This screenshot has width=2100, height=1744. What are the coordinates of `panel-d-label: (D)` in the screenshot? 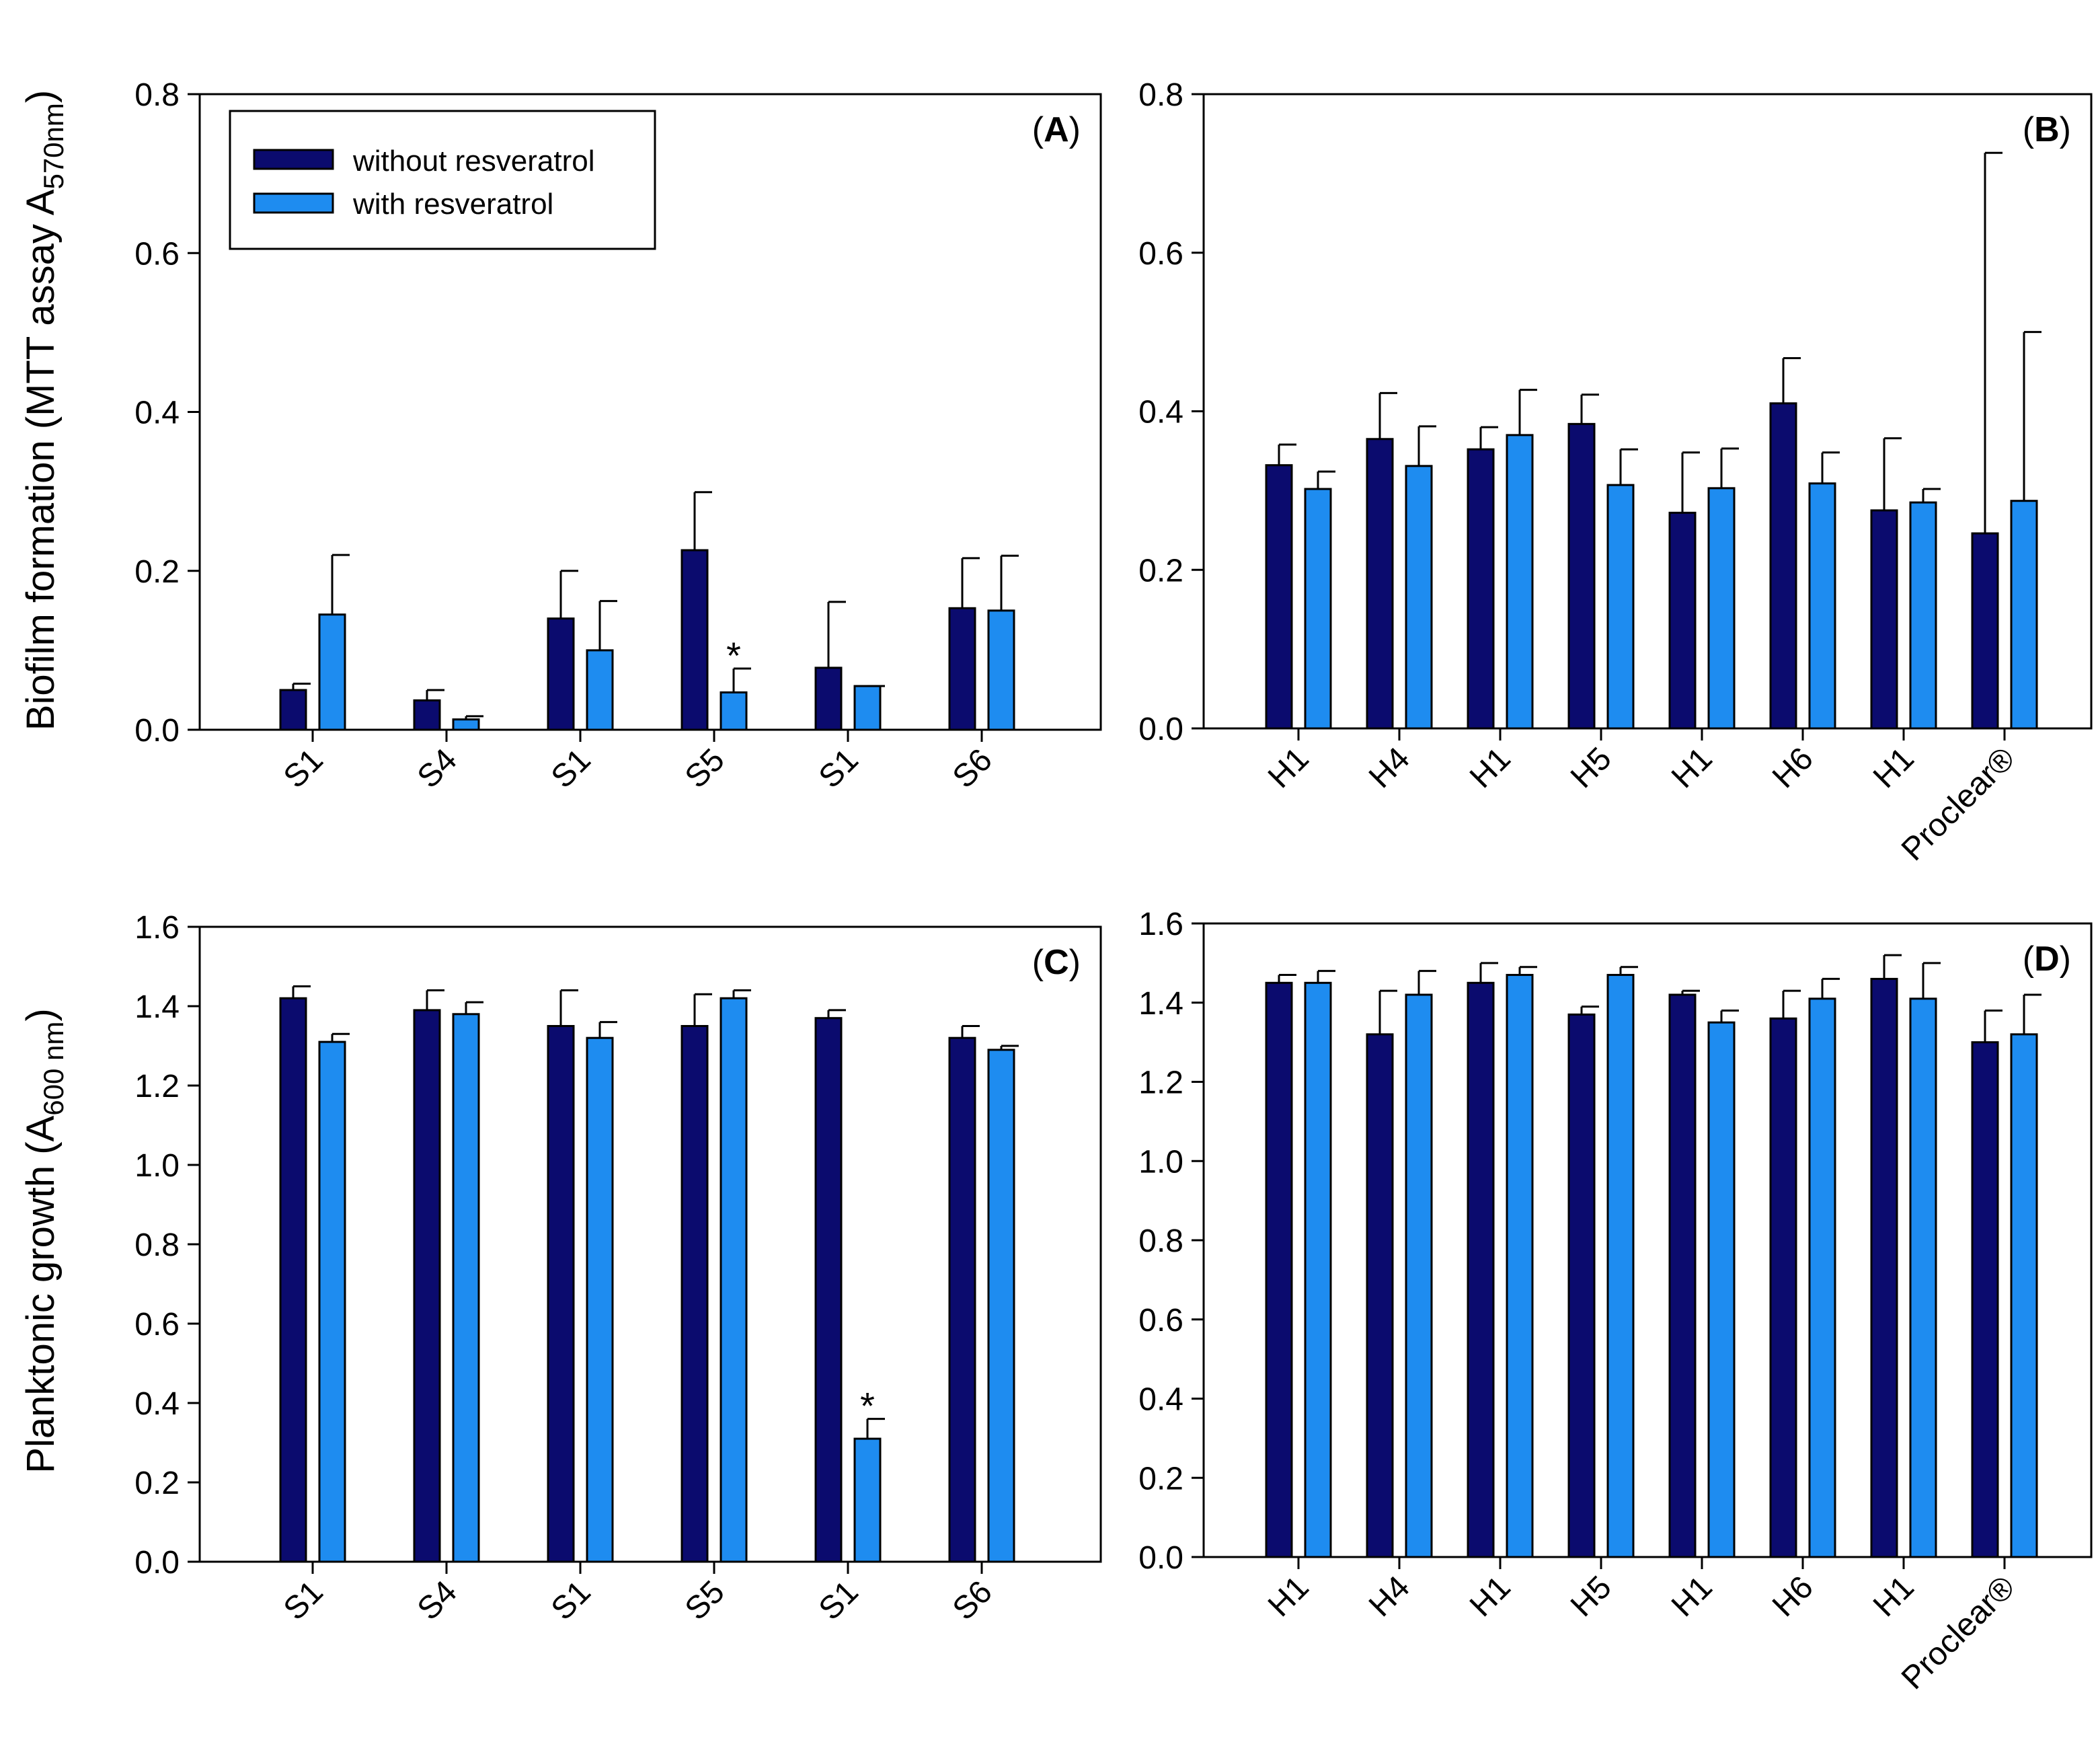 It's located at (2047, 959).